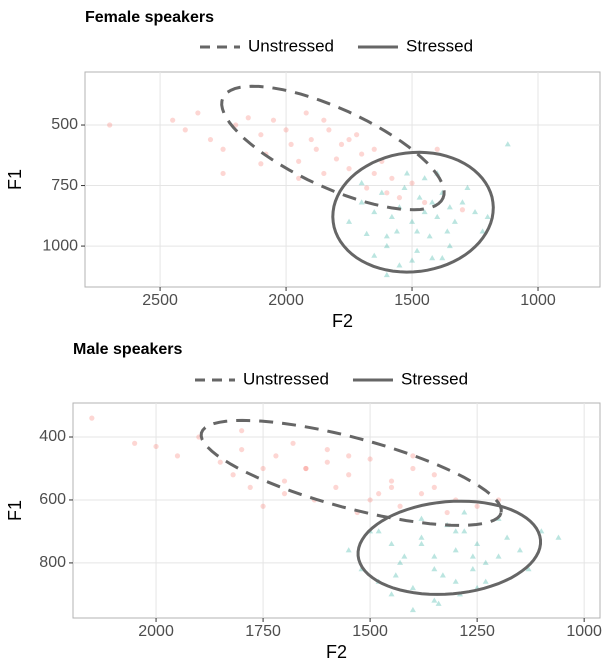 This screenshot has width=609, height=663. What do you see at coordinates (60, 245) in the screenshot?
I see `y-tick-label: 1000` at bounding box center [60, 245].